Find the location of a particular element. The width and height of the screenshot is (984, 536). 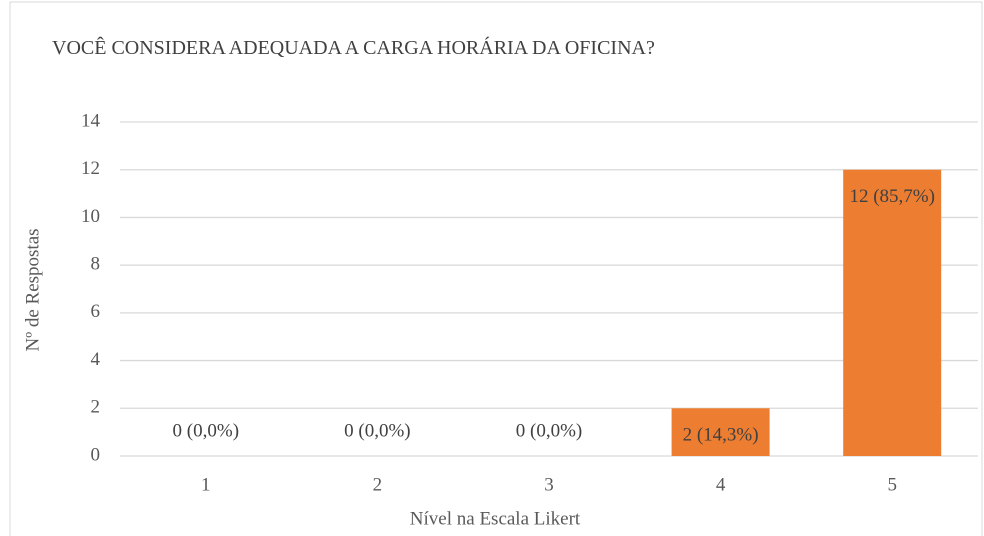

x-axis-label: Nível na Escala Likert is located at coordinates (495, 518).